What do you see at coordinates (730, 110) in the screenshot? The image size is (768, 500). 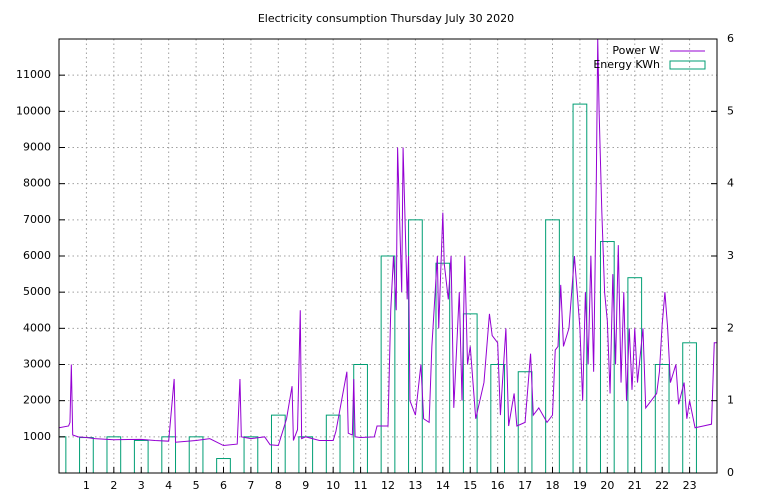 I see `y2-tick-label: 5` at bounding box center [730, 110].